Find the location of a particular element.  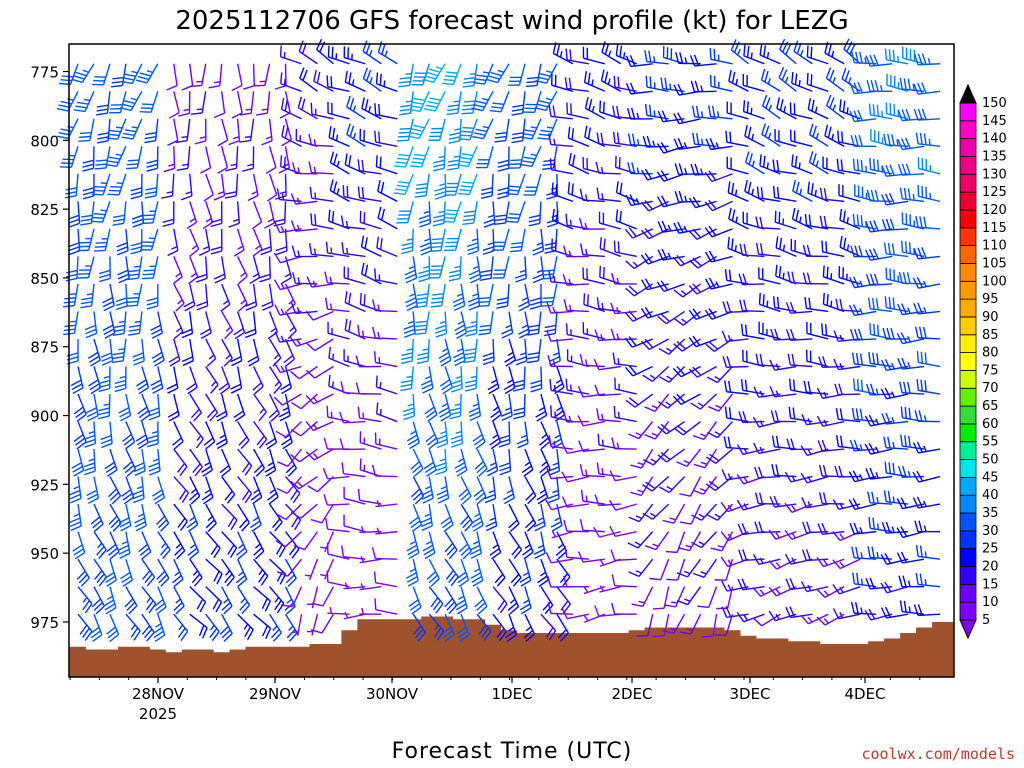

y-tick-label: 900 is located at coordinates (44, 417).